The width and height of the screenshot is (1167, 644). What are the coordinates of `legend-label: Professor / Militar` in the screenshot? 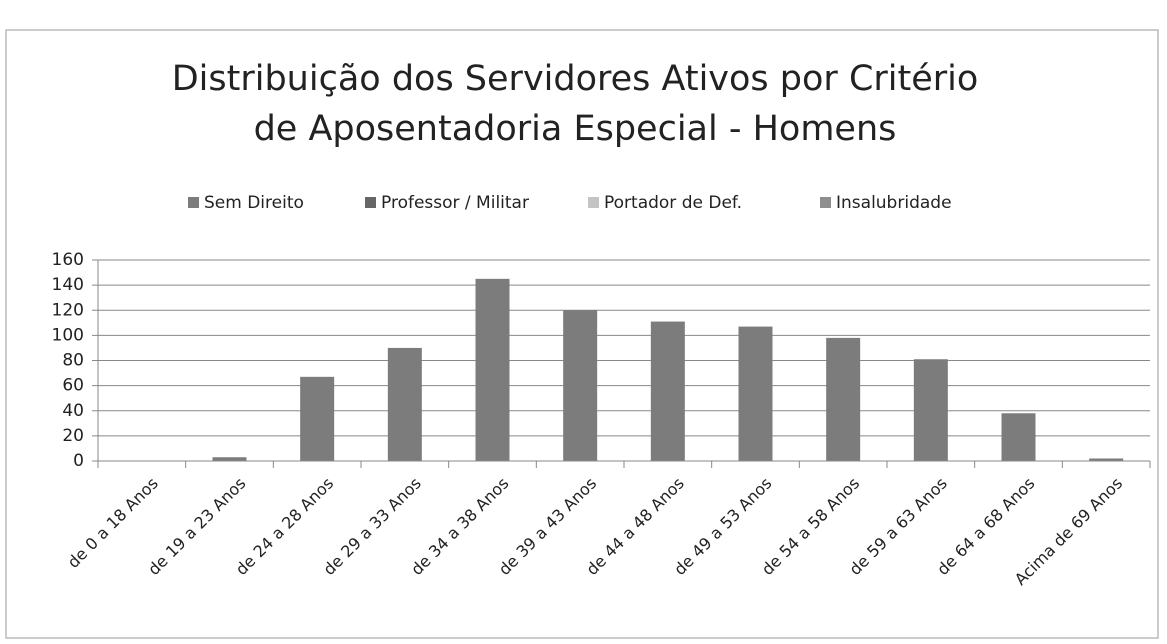 It's located at (455, 203).